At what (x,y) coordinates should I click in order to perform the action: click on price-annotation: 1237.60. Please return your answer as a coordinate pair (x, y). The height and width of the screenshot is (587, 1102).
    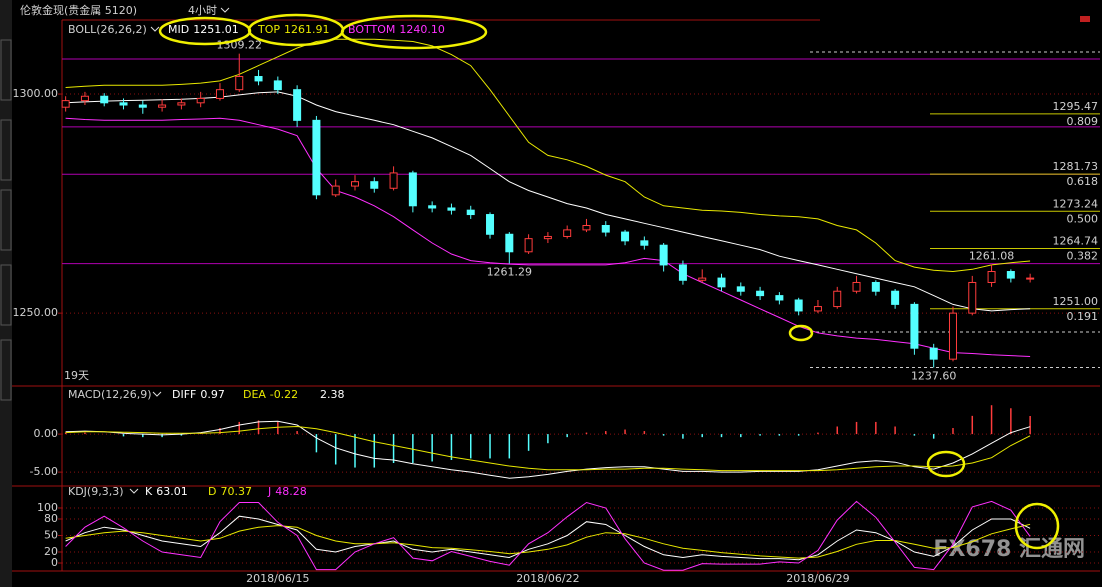
    Looking at the image, I should click on (934, 375).